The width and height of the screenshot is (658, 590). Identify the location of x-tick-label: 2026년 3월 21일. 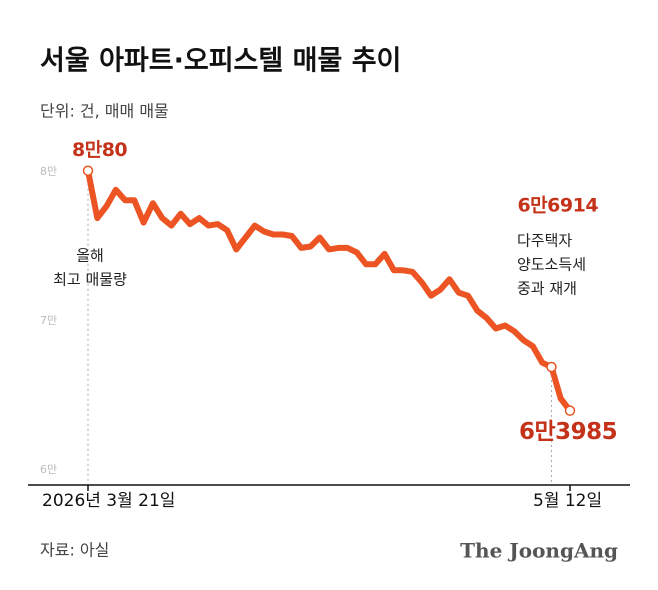
(108, 501).